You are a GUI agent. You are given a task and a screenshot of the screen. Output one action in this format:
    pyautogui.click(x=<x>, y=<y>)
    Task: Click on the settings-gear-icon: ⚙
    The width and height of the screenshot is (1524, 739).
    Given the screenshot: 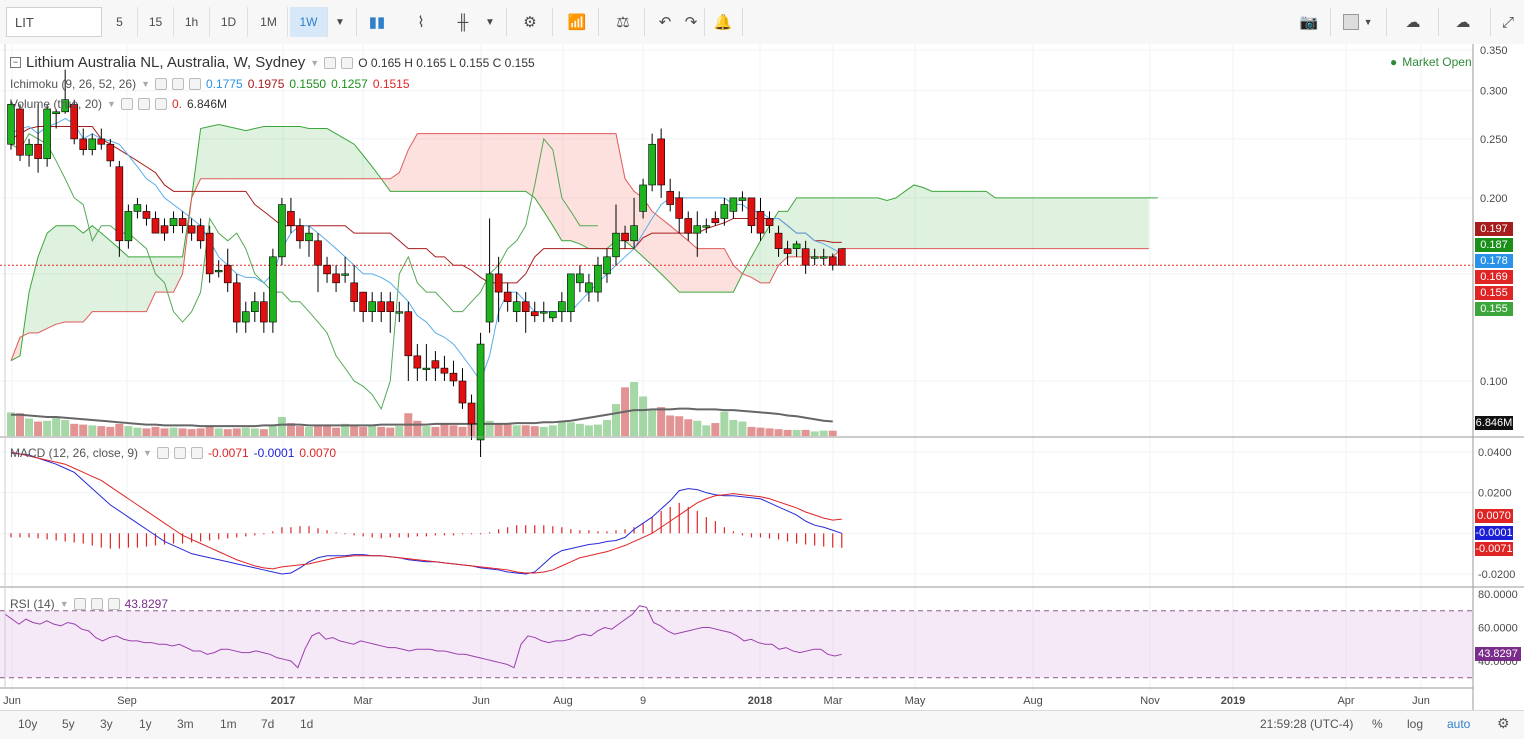 What is the action you would take?
    pyautogui.click(x=530, y=22)
    